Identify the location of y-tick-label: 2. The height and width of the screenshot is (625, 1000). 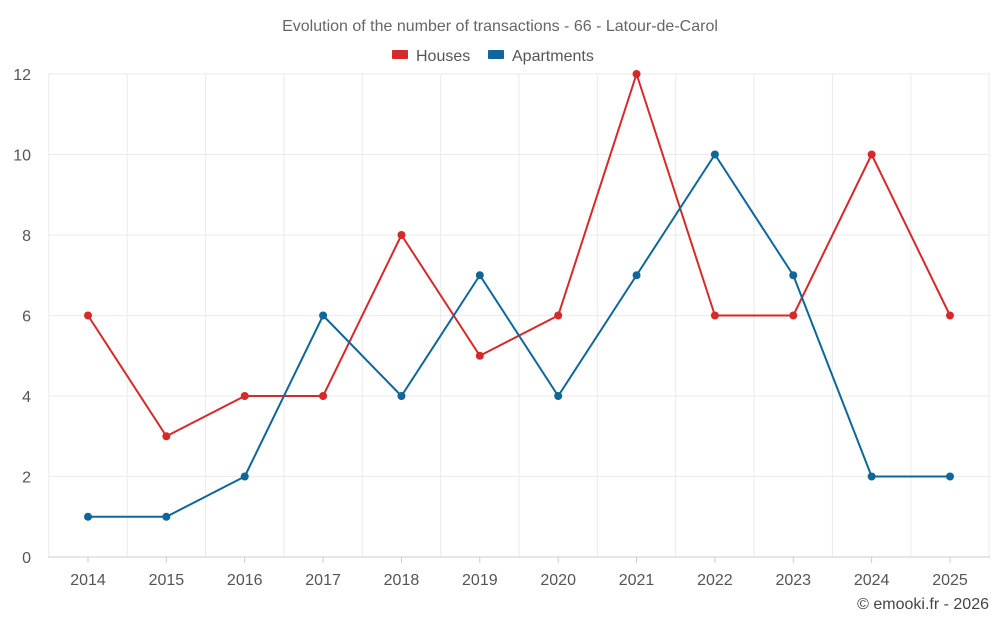
(26, 478).